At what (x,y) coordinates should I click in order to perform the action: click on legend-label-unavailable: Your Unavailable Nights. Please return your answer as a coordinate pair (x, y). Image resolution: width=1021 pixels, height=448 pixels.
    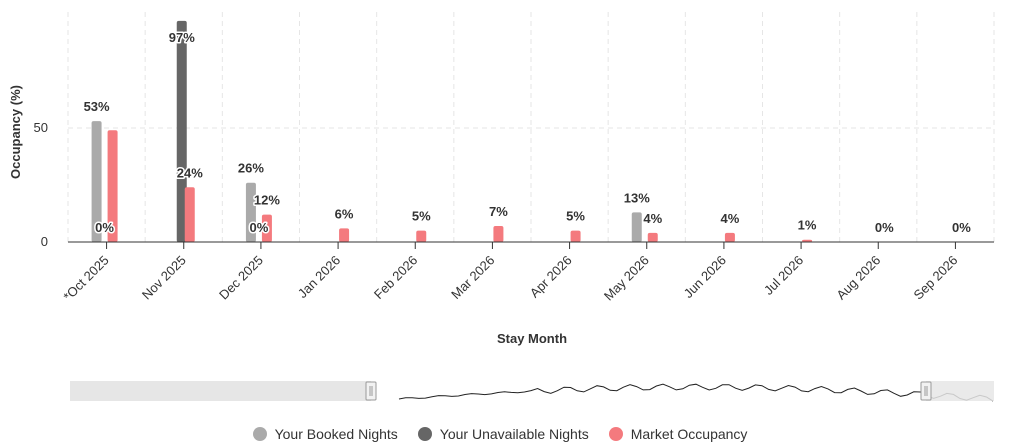
    Looking at the image, I should click on (514, 434).